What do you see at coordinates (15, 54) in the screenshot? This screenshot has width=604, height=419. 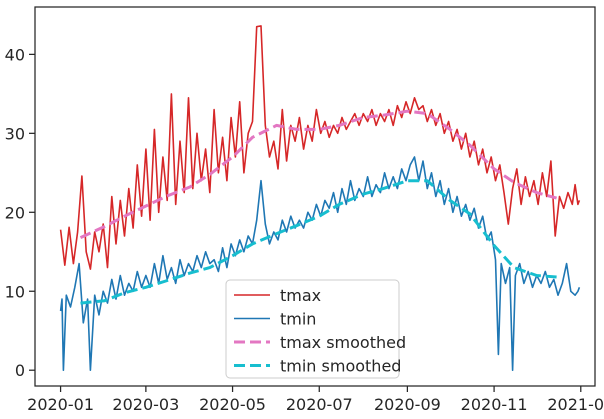 I see `y-tick-label: 40` at bounding box center [15, 54].